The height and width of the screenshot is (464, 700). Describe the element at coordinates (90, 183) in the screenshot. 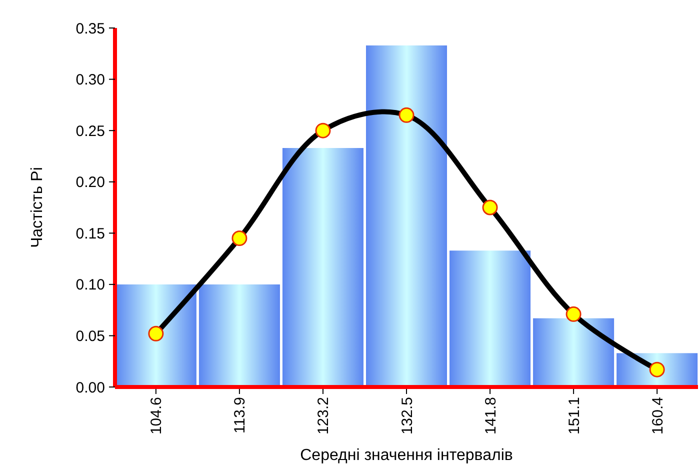

I see `y-tick-label: 0.20` at that location.